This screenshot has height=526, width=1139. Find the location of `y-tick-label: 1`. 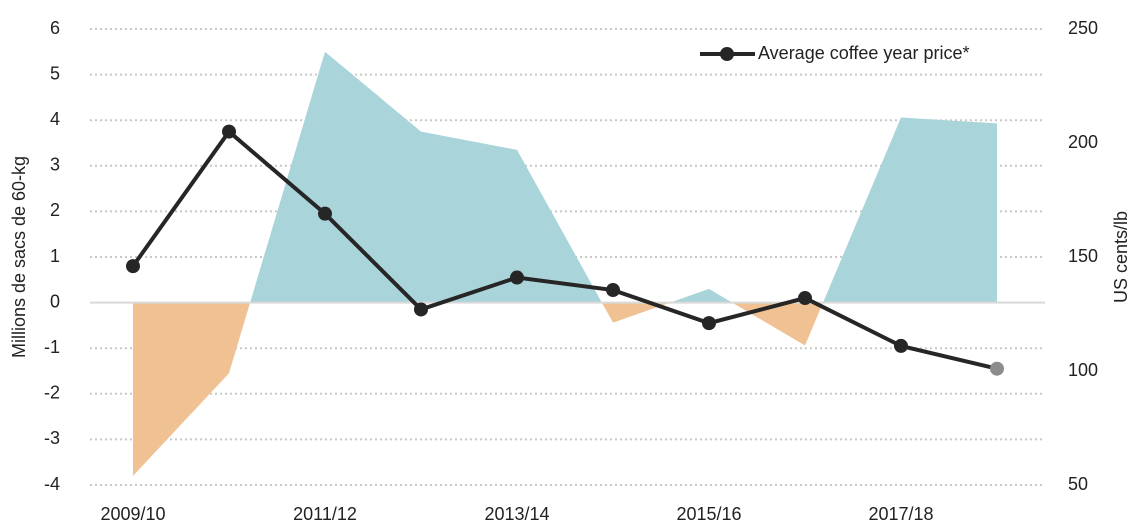

y-tick-label: 1 is located at coordinates (55, 256).